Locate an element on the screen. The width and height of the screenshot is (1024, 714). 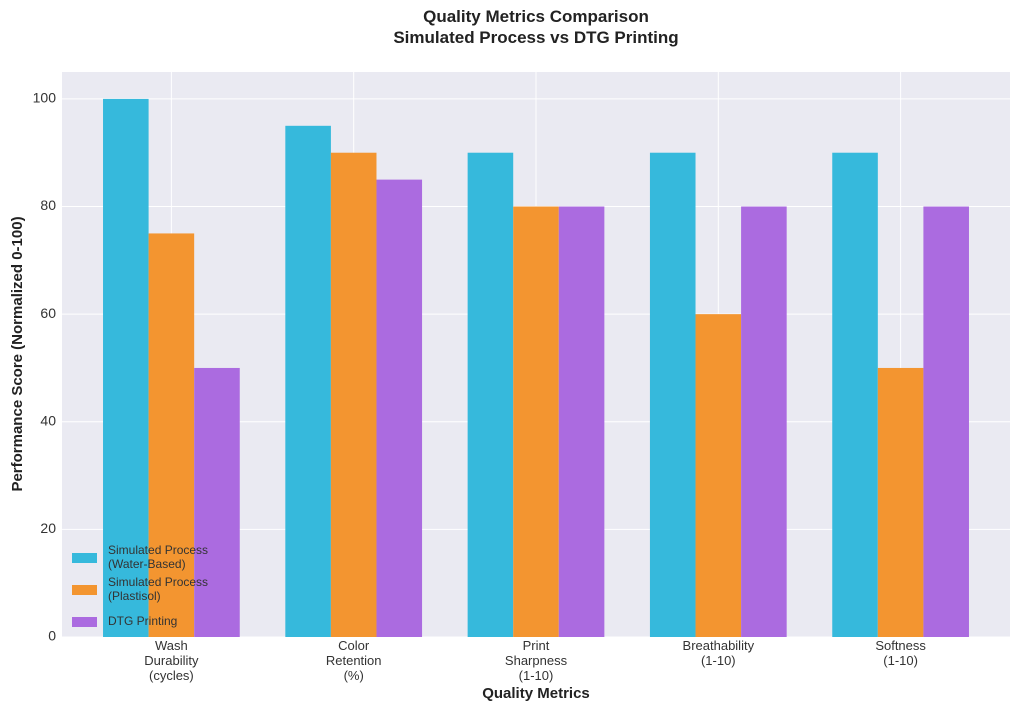
y-tick-label: 80 is located at coordinates (48, 205).